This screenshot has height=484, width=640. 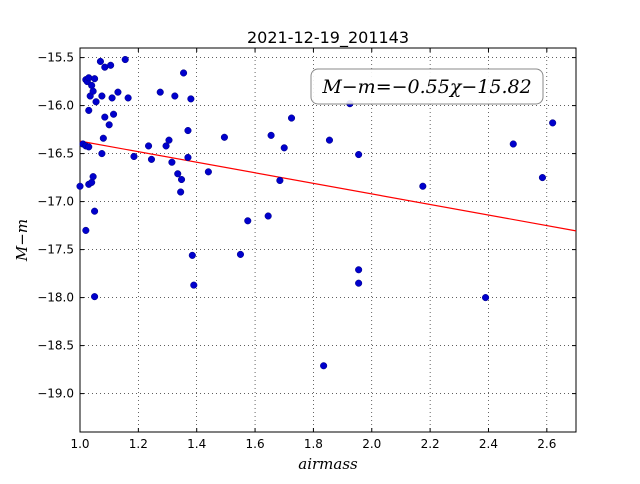 What do you see at coordinates (22, 240) in the screenshot?
I see `y-axis-title: M−m` at bounding box center [22, 240].